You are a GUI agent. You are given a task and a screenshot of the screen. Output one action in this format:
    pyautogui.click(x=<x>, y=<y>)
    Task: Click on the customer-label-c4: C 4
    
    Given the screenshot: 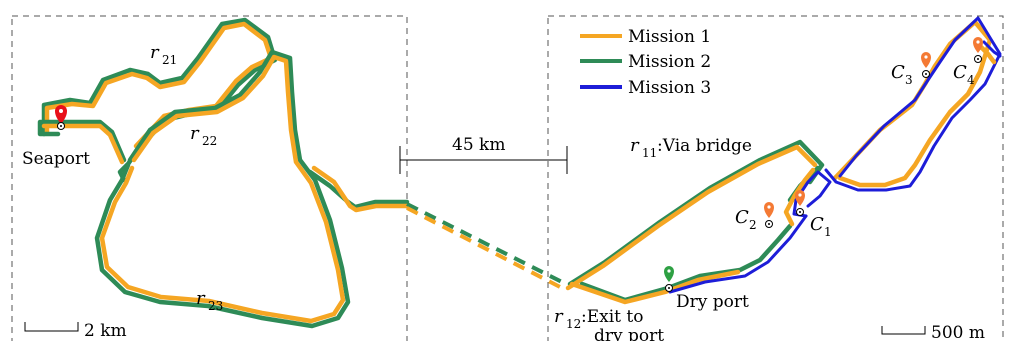 What is the action you would take?
    pyautogui.click(x=964, y=74)
    